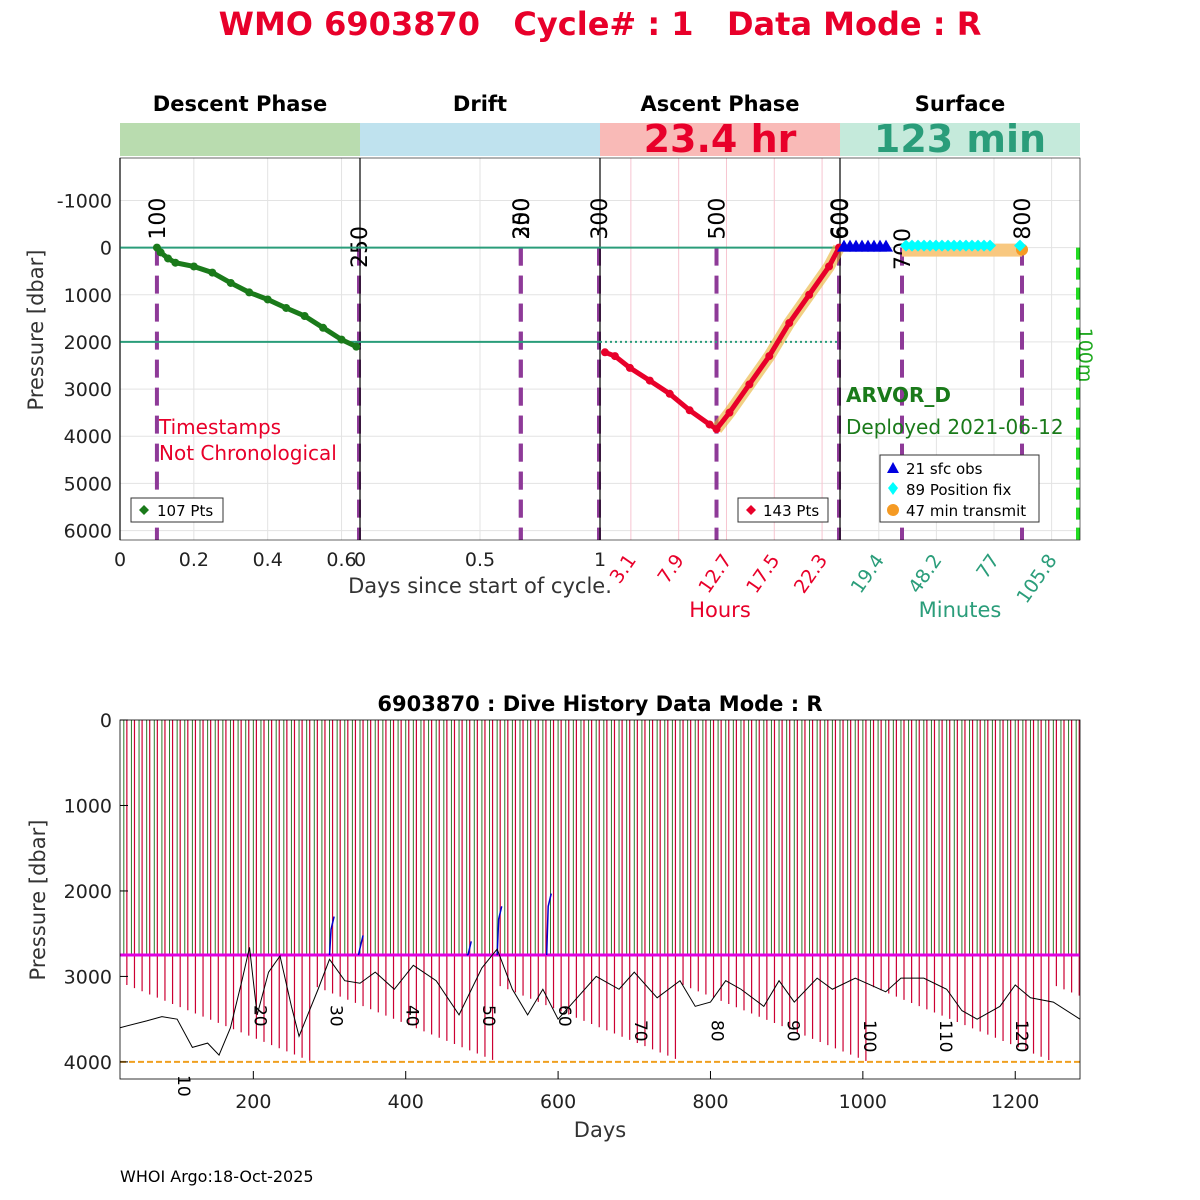  I want to click on phase-band-drift, so click(480, 139).